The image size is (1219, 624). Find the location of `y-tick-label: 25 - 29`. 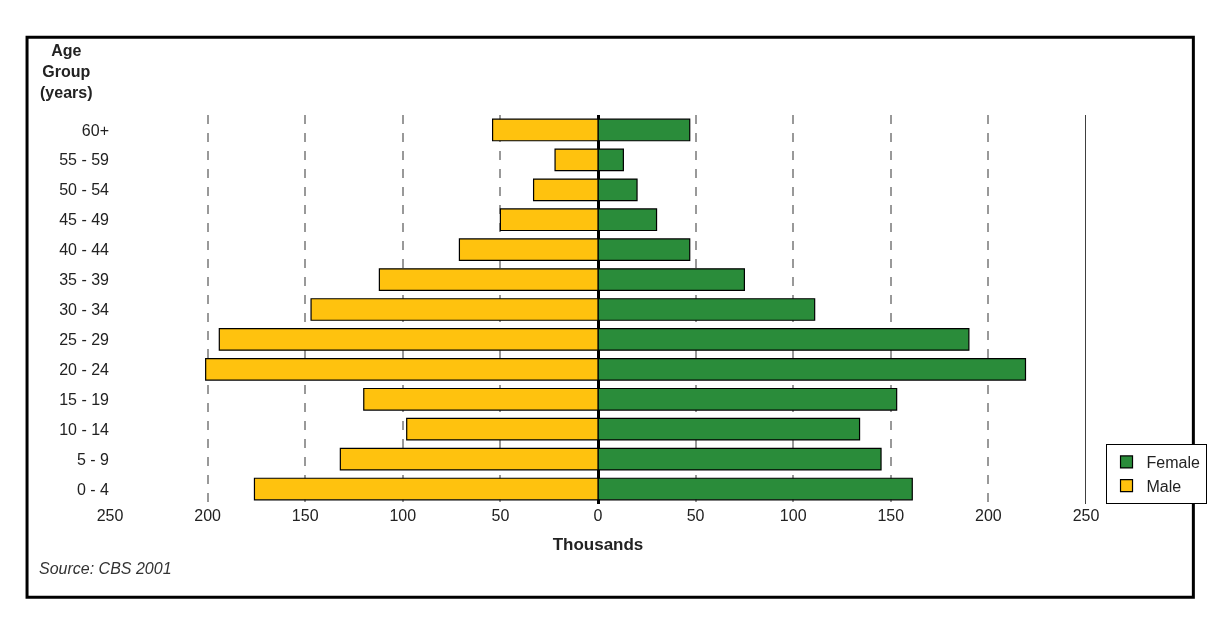

y-tick-label: 25 - 29 is located at coordinates (84, 340).